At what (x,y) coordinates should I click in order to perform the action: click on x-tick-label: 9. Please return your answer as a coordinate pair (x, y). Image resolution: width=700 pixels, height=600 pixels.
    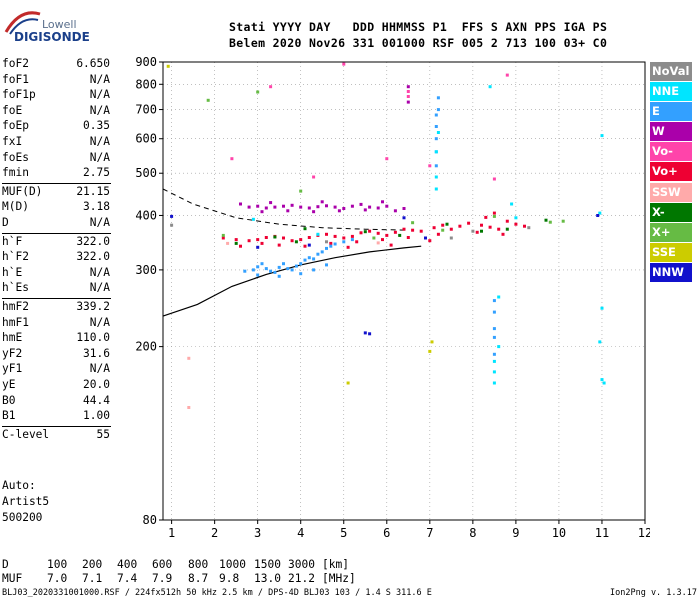
    Looking at the image, I should click on (515, 533).